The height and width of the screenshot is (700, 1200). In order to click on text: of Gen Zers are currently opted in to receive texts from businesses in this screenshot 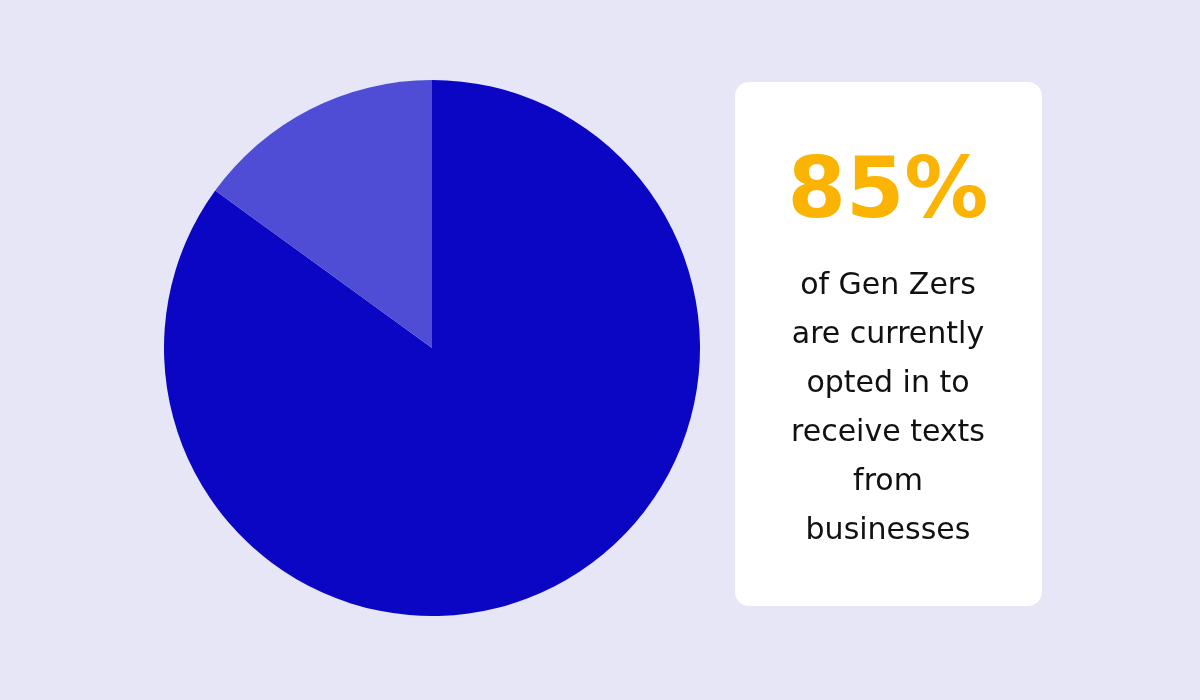, I will do `click(888, 406)`.